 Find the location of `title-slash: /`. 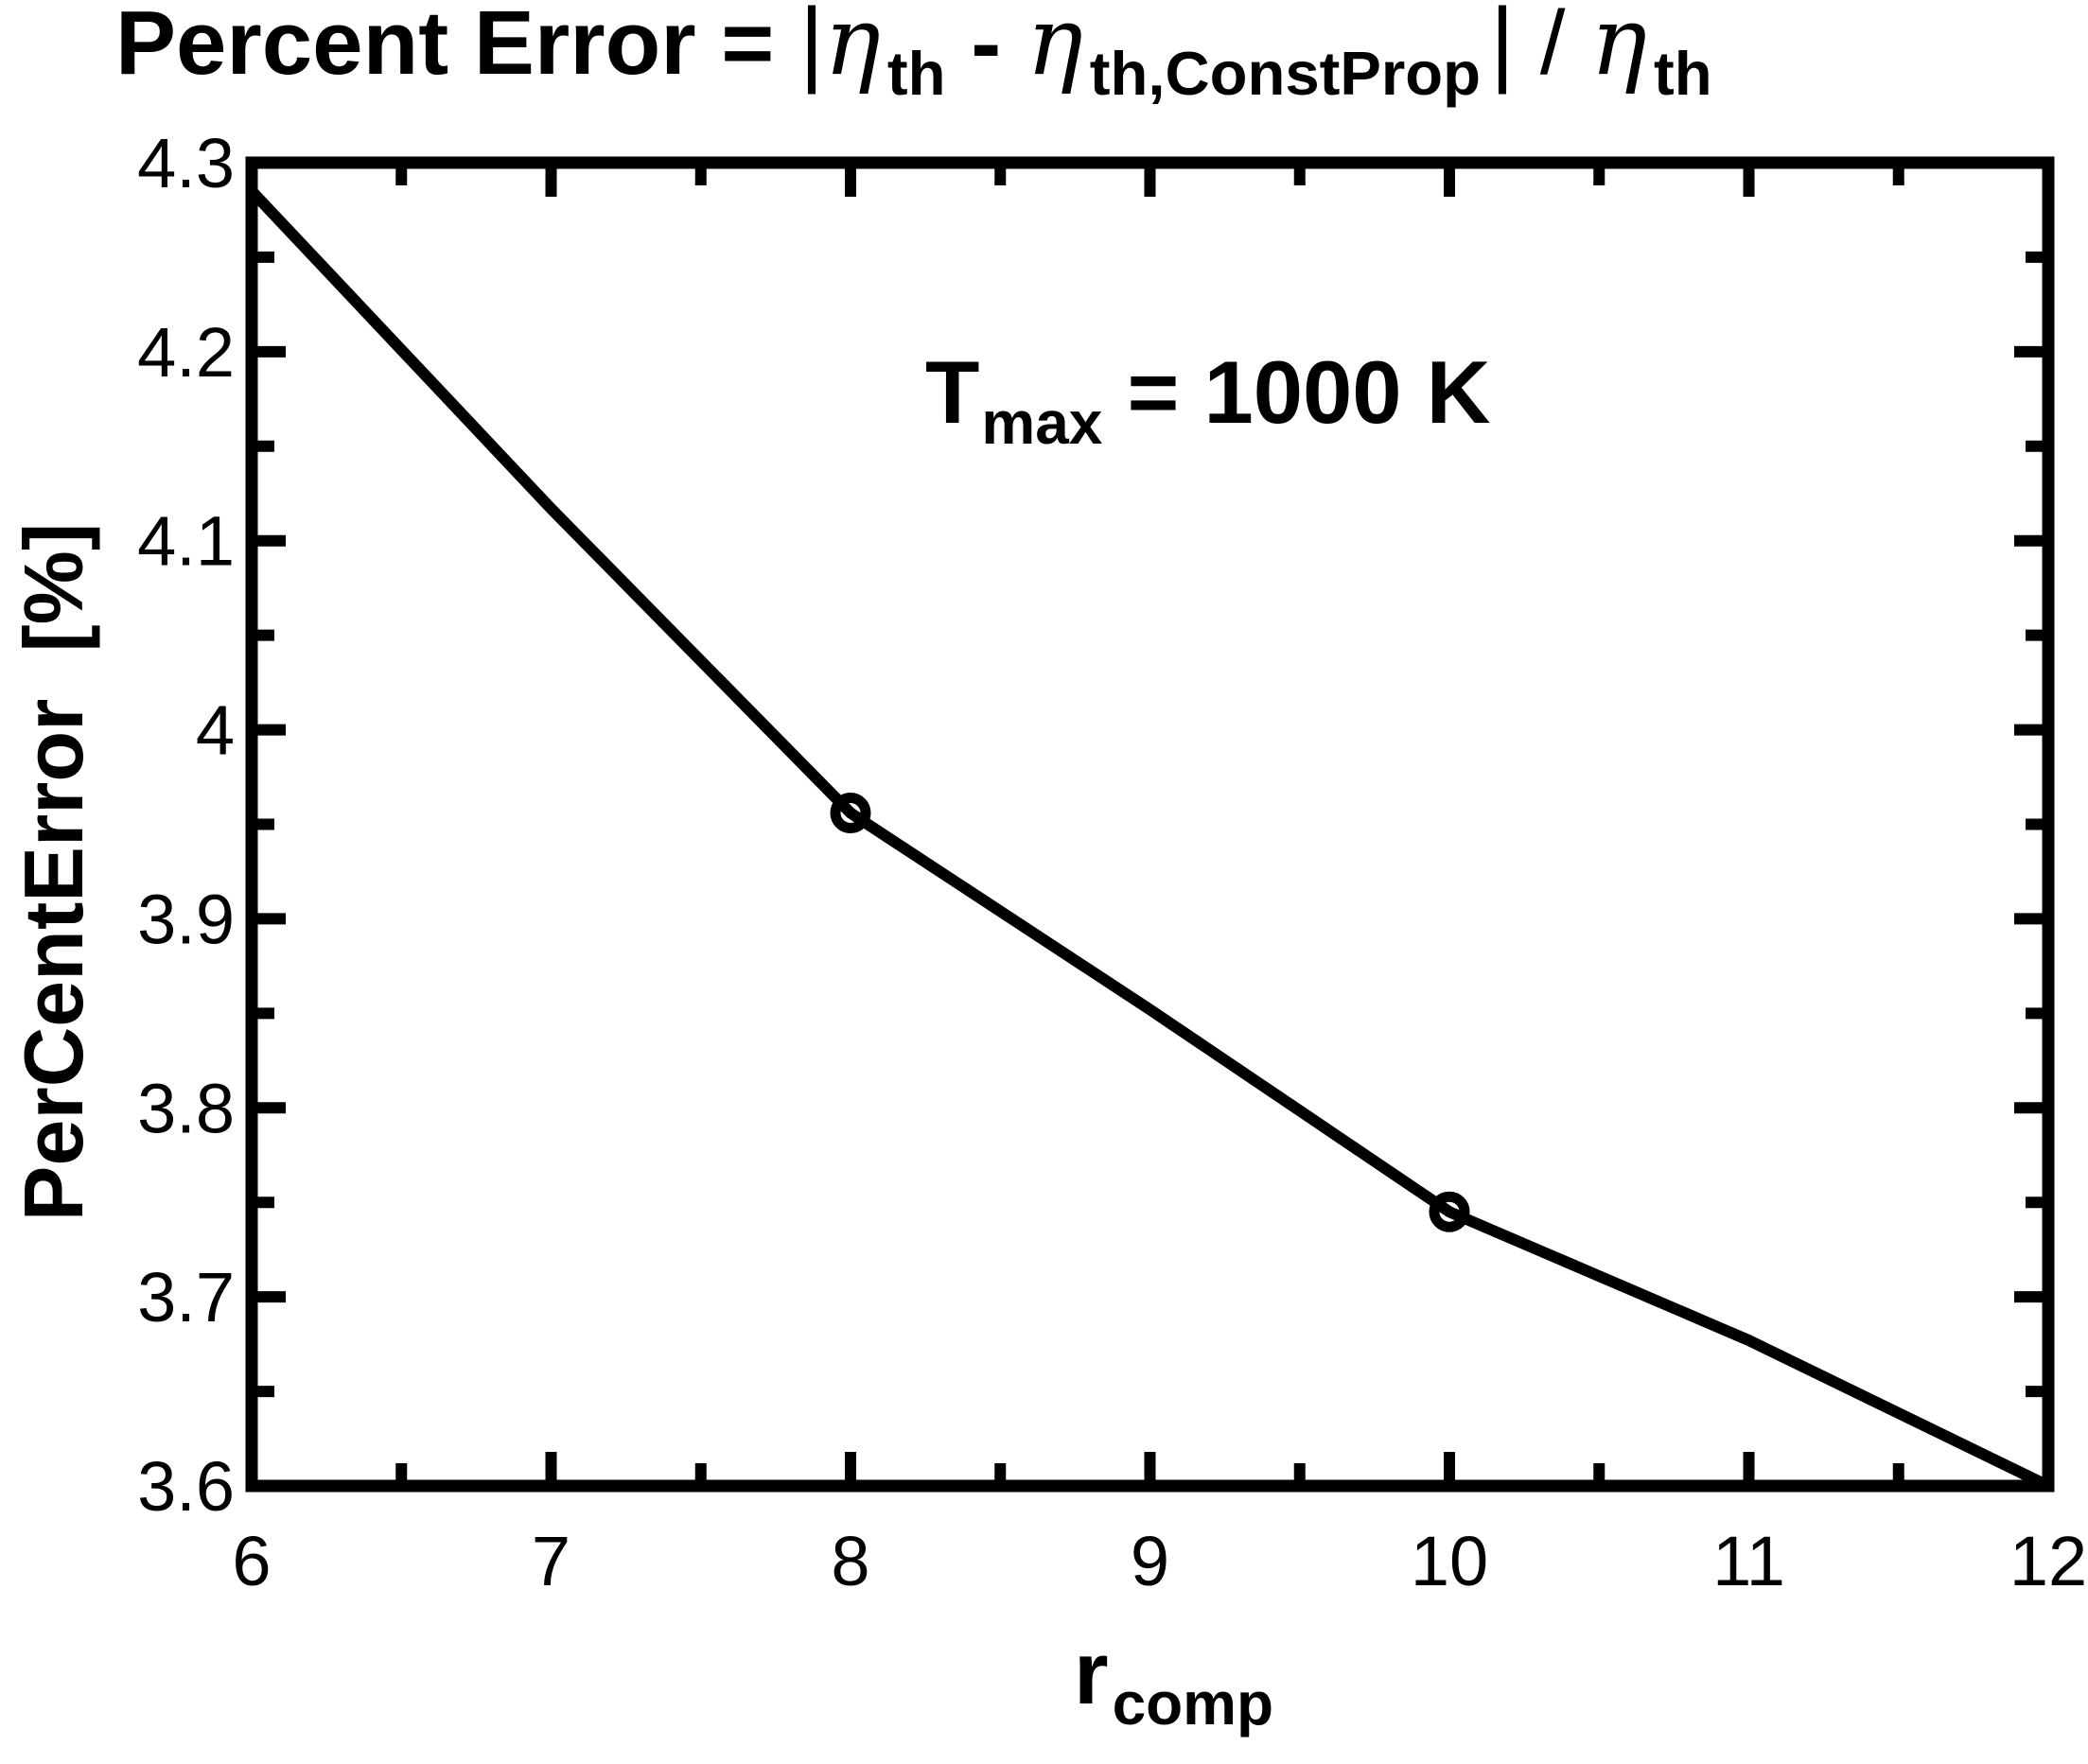

title-slash: / is located at coordinates (1553, 47).